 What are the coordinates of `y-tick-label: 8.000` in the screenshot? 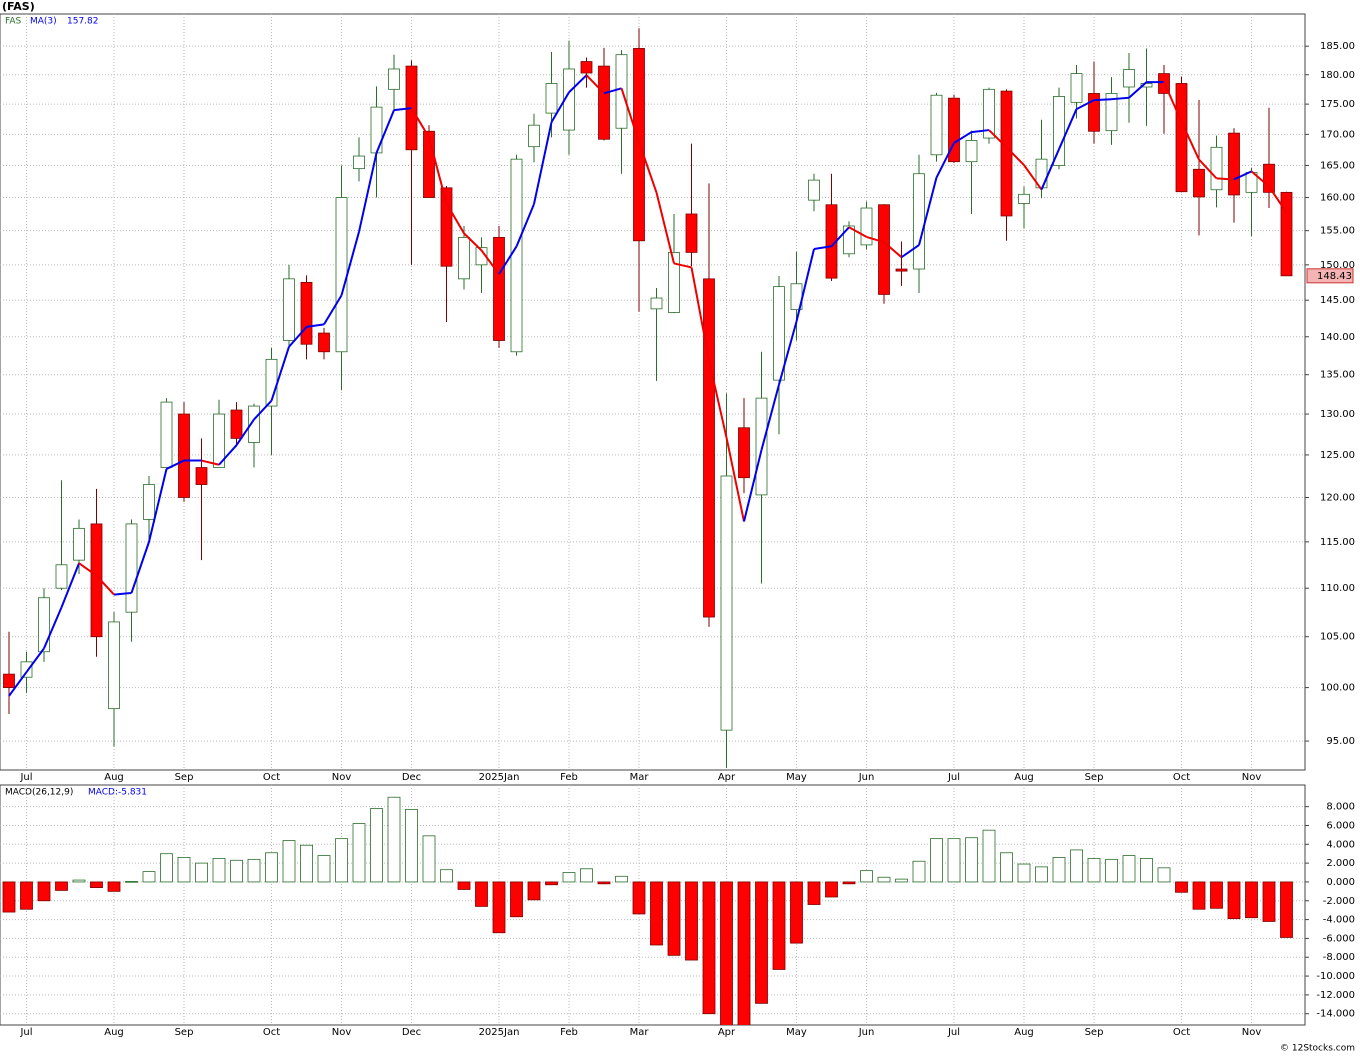 It's located at (1340, 807).